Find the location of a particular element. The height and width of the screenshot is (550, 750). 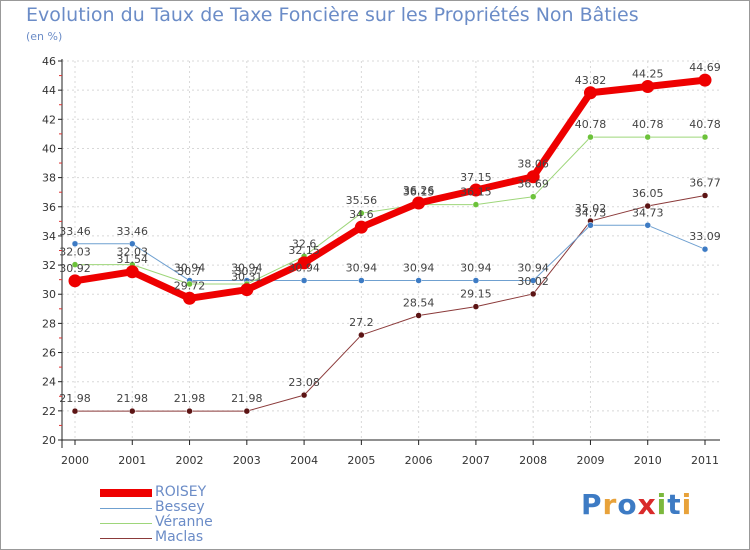

legend-swatch-roisey is located at coordinates (126, 493).